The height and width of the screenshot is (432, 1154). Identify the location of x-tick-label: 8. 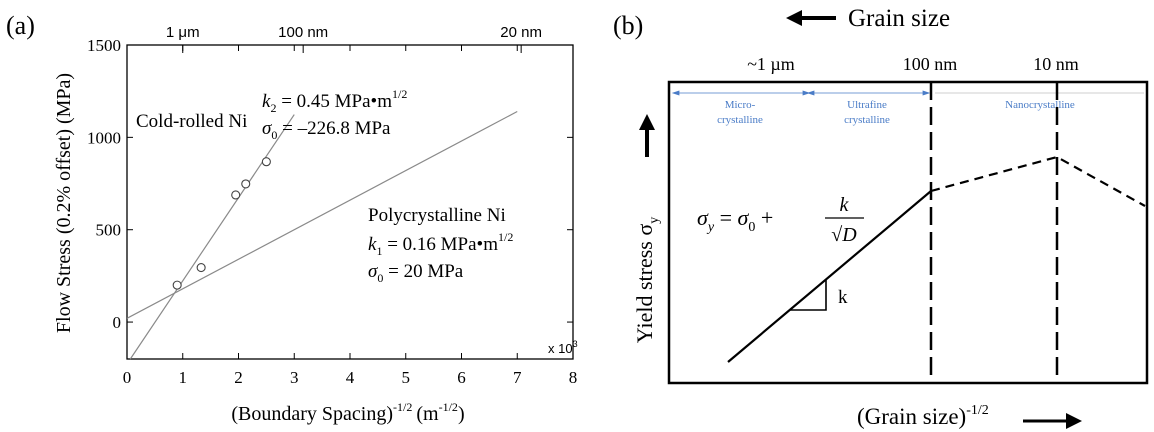
(573, 377).